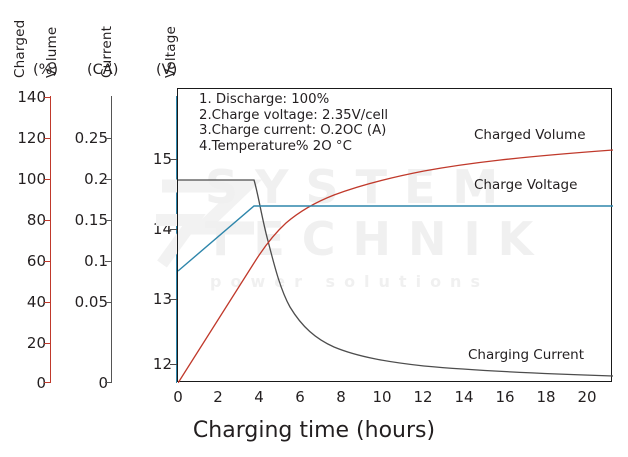 This screenshot has height=457, width=628. Describe the element at coordinates (314, 430) in the screenshot. I see `x-axis-title: Charging time (hours)` at that location.